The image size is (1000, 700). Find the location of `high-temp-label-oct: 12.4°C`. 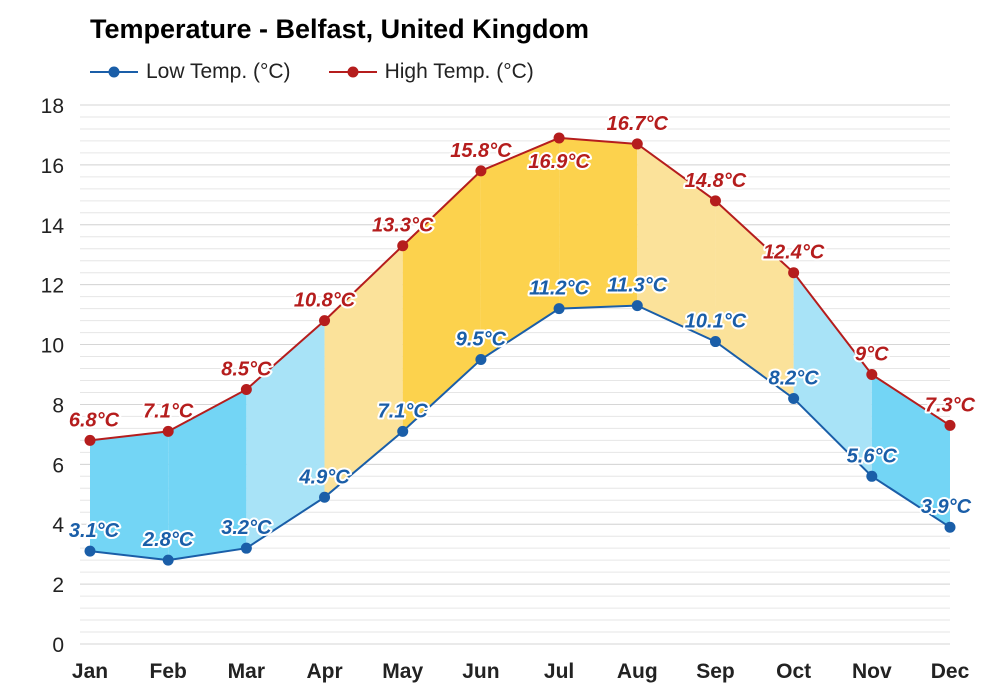

high-temp-label-oct: 12.4°C is located at coordinates (794, 253).